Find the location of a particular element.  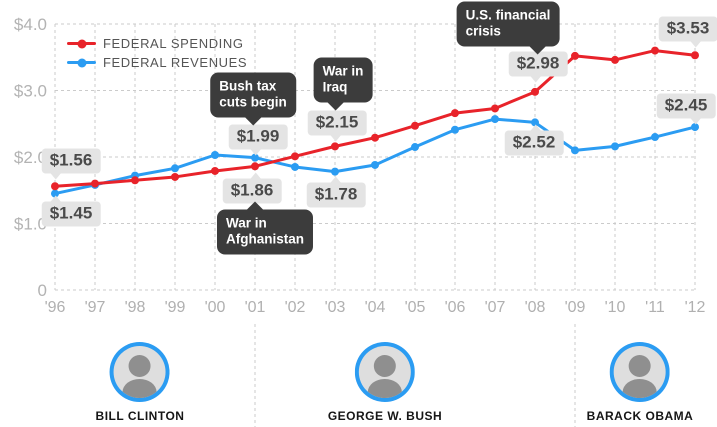

y-axis-label: $3.0 is located at coordinates (30, 91).